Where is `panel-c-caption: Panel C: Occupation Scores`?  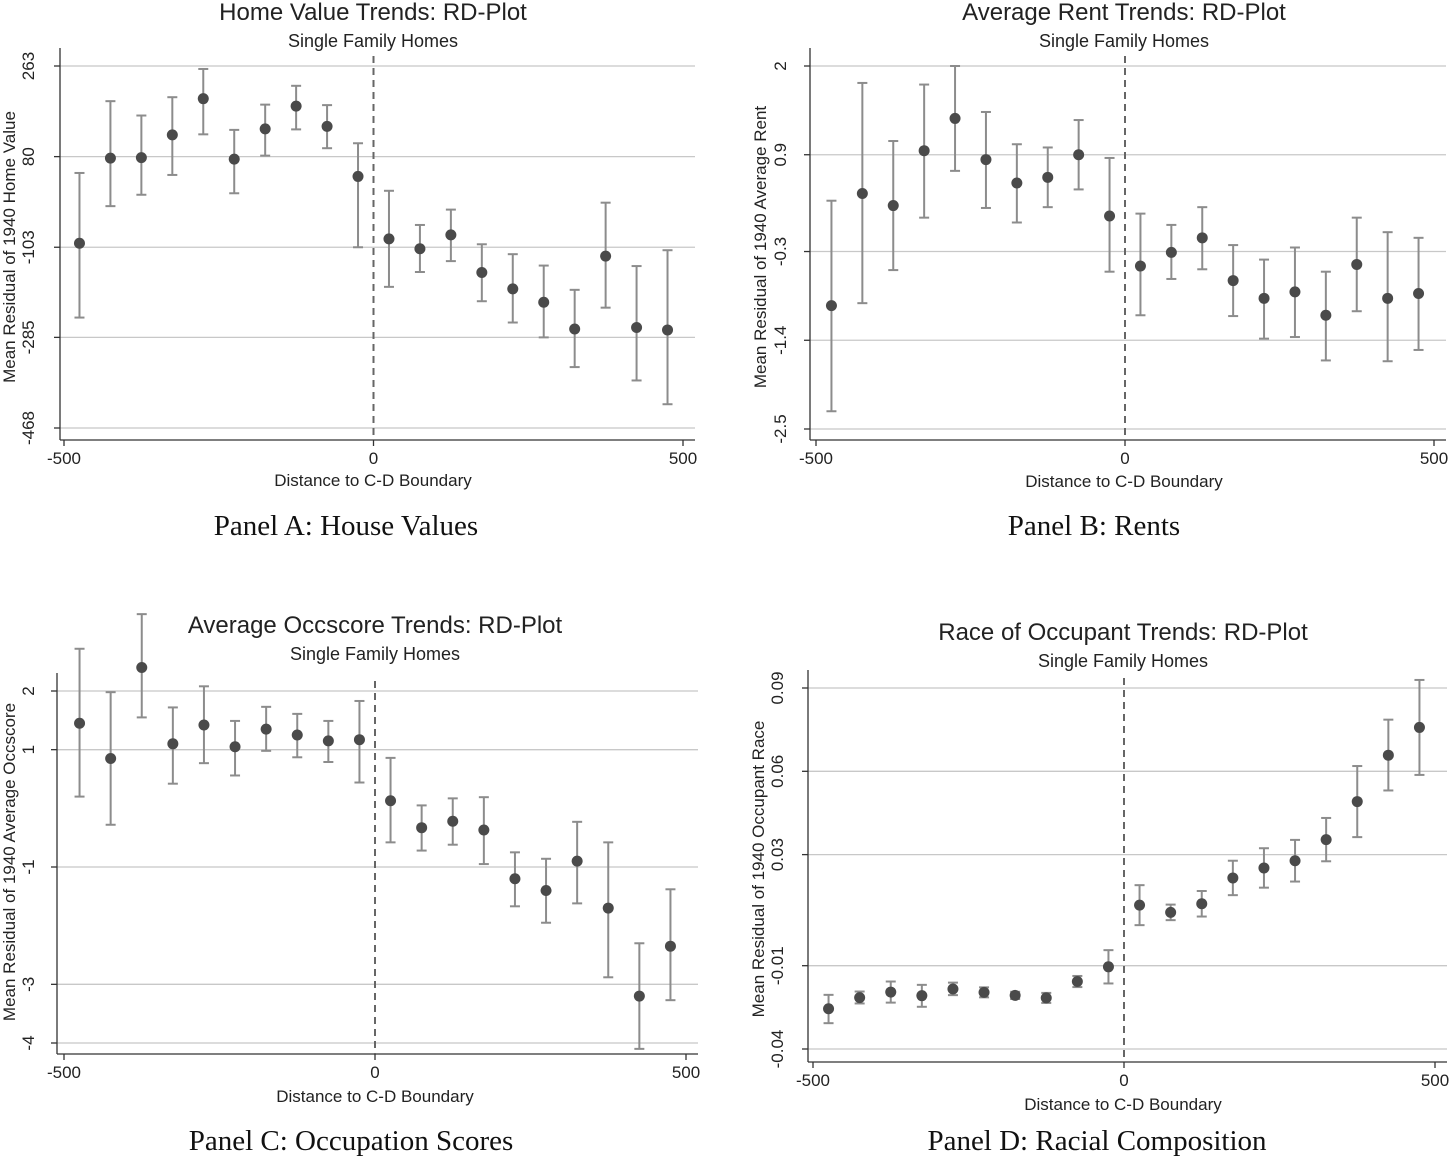
panel-c-caption: Panel C: Occupation Scores is located at coordinates (351, 1141).